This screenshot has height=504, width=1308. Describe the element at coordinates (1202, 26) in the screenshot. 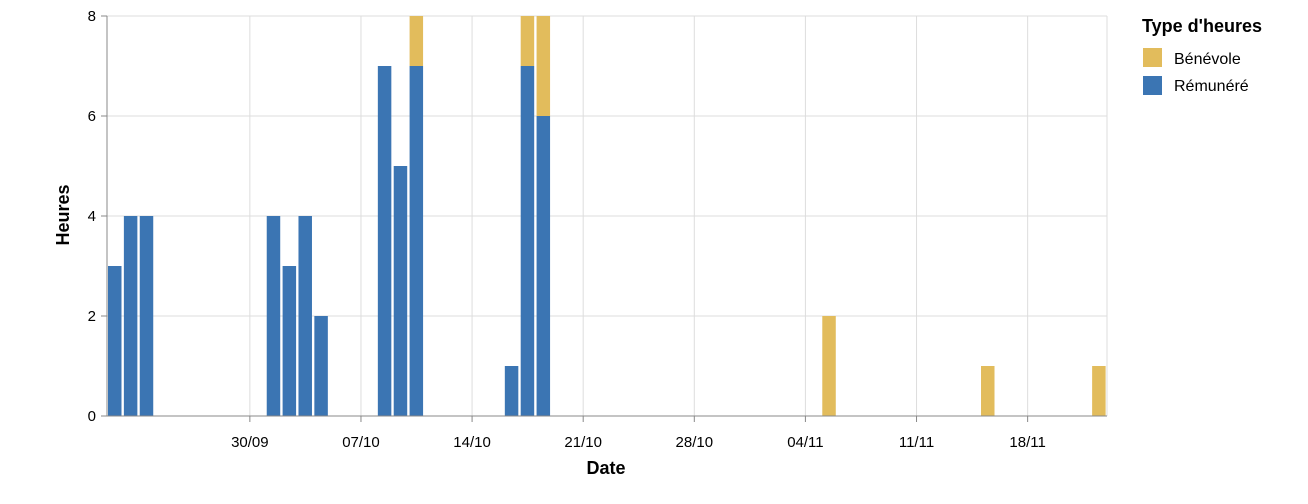

I see `legend-title: Type d'heures` at that location.